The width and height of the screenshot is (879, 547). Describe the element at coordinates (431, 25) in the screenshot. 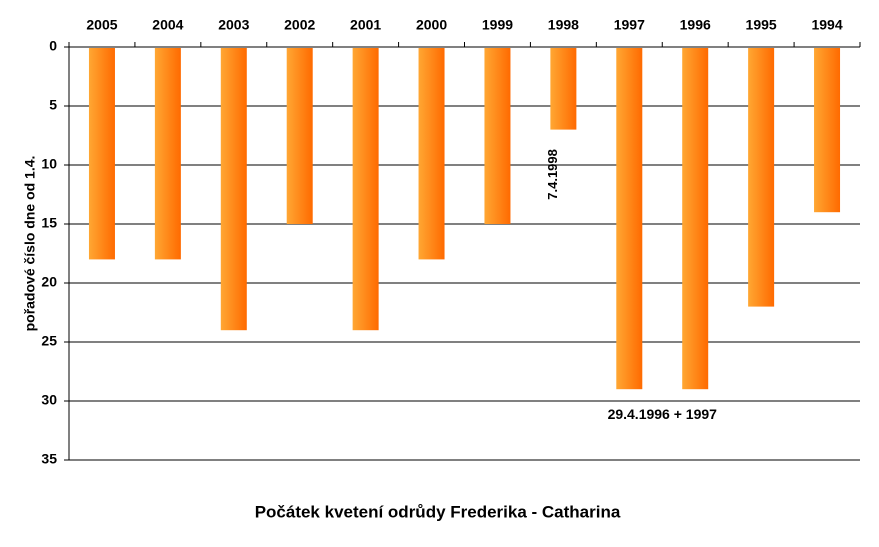

I see `x-tick-label-2000: 2000` at that location.